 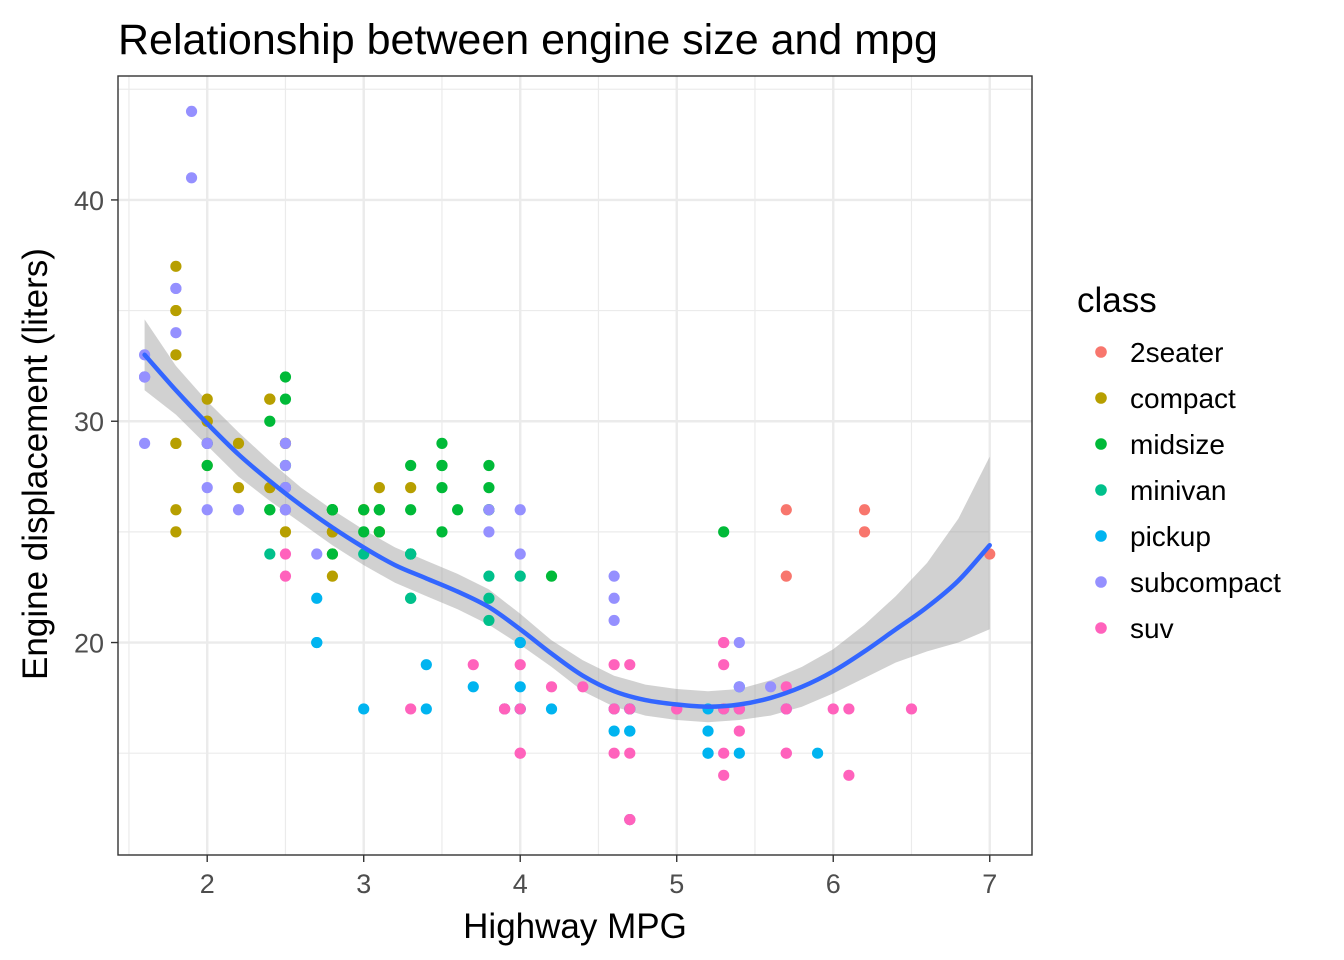 What do you see at coordinates (35, 464) in the screenshot?
I see `y-axis-title: Engine displacement (liters)` at bounding box center [35, 464].